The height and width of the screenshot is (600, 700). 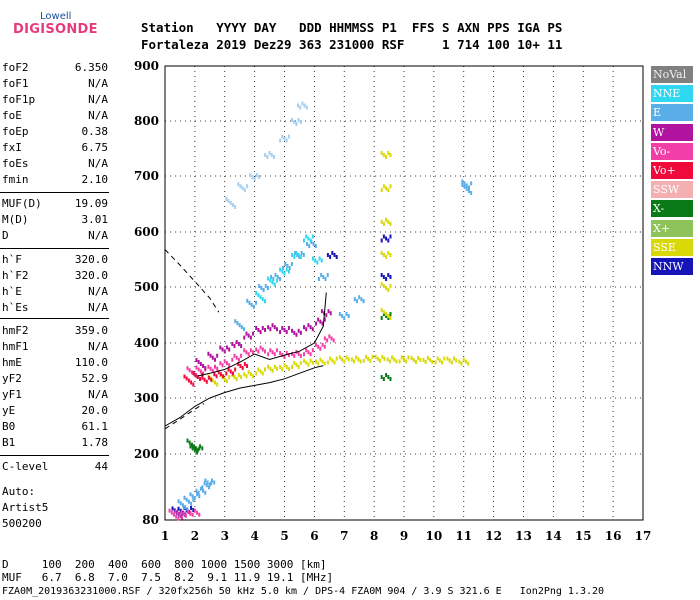 What do you see at coordinates (55, 331) in the screenshot?
I see `param-hmf2: hmF2 359.0` at bounding box center [55, 331].